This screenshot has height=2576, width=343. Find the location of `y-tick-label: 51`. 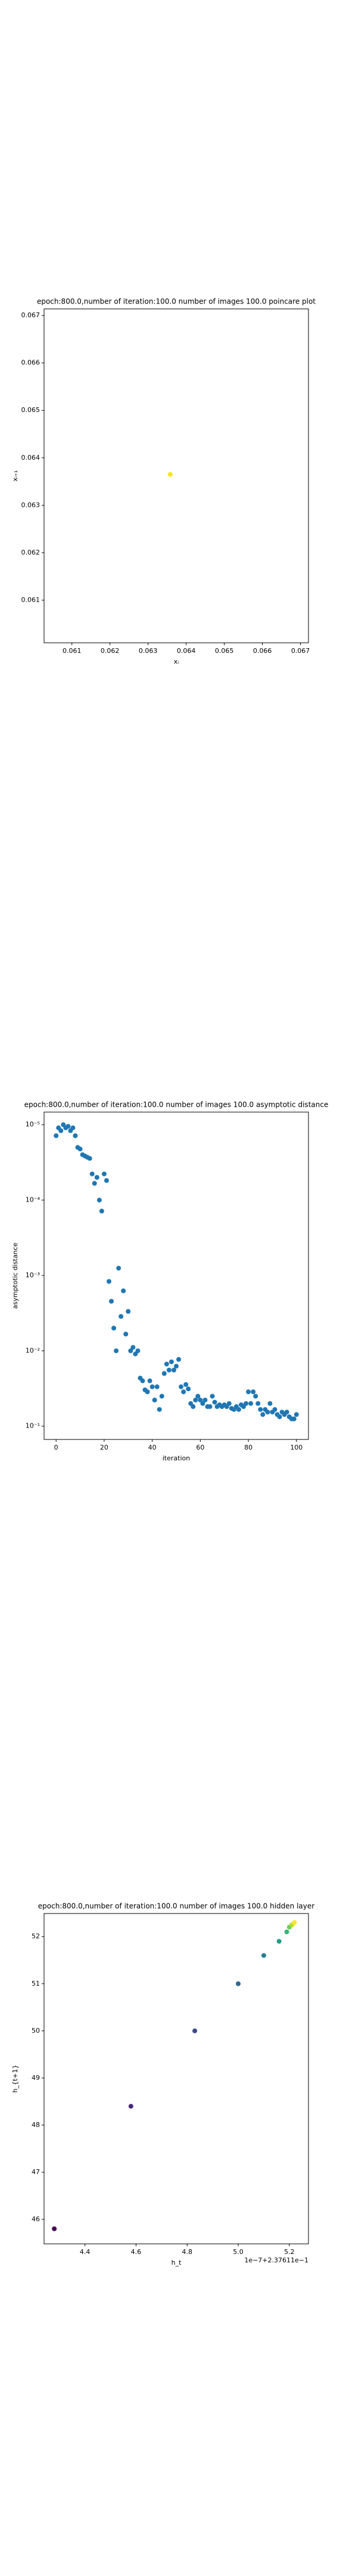

y-tick-label: 51 is located at coordinates (36, 1984).